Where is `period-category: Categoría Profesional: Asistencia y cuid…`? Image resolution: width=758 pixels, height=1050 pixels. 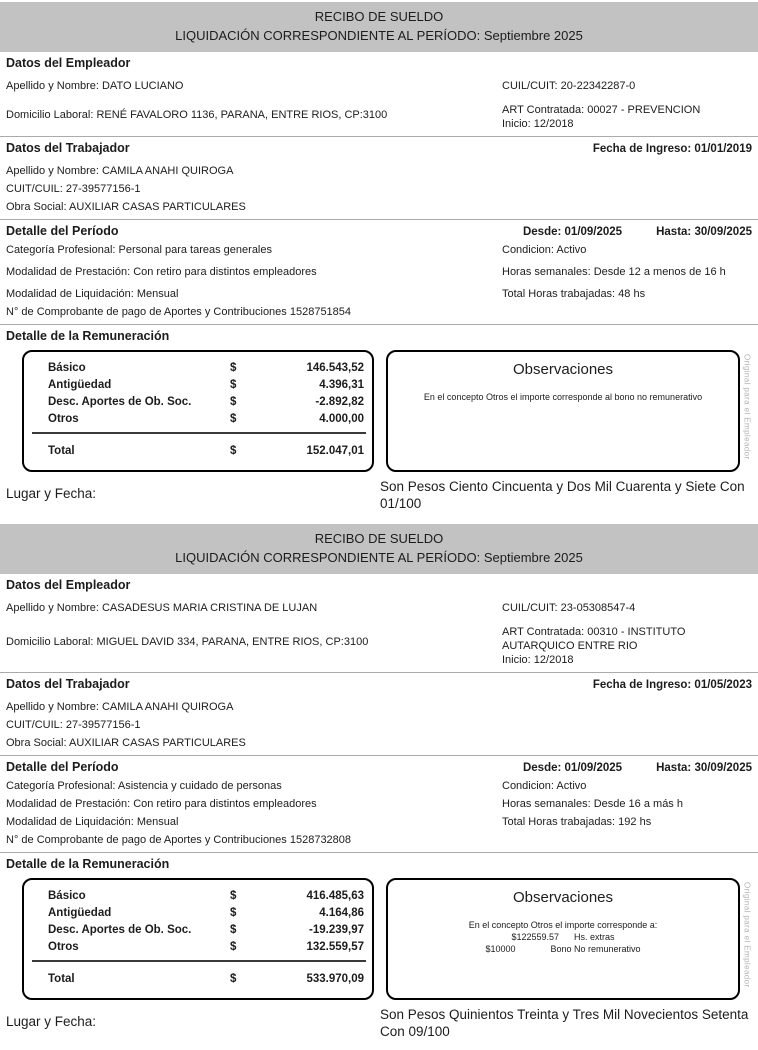
period-category: Categoría Profesional: Asistencia y cuid… is located at coordinates (144, 786).